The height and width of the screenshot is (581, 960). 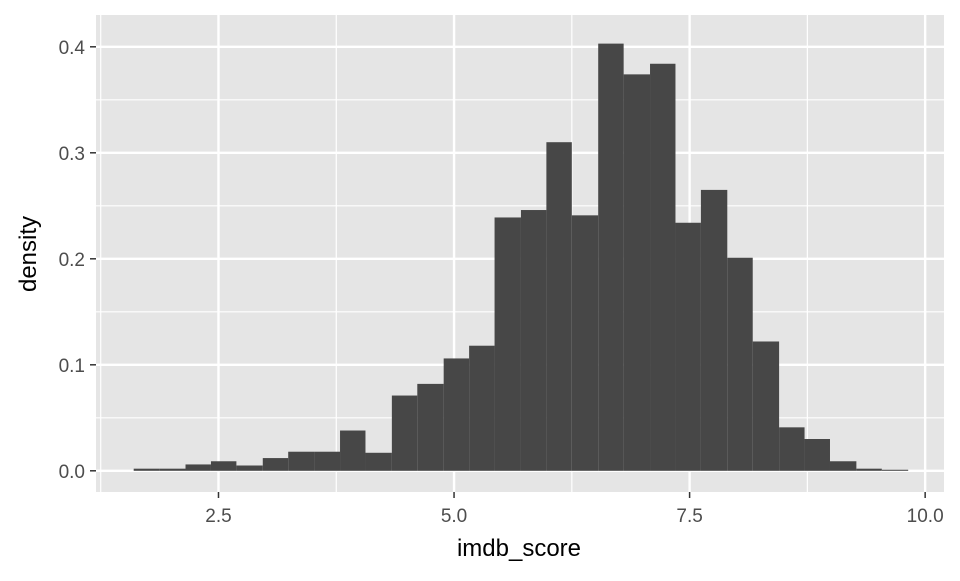 What do you see at coordinates (574, 509) in the screenshot?
I see `x-axis-ticks: 2.5 5.0 7.5 10.0` at bounding box center [574, 509].